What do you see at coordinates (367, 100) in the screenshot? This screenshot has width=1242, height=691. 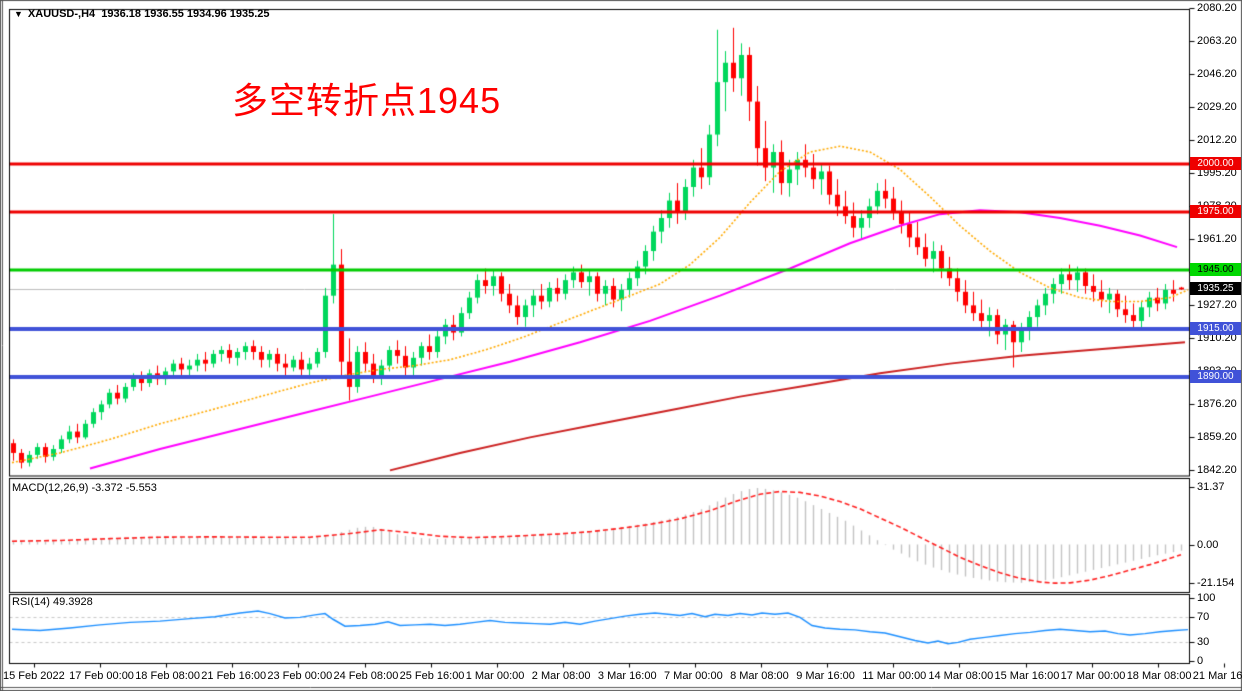 I see `chart-annotation-text: 多空转折点1945` at bounding box center [367, 100].